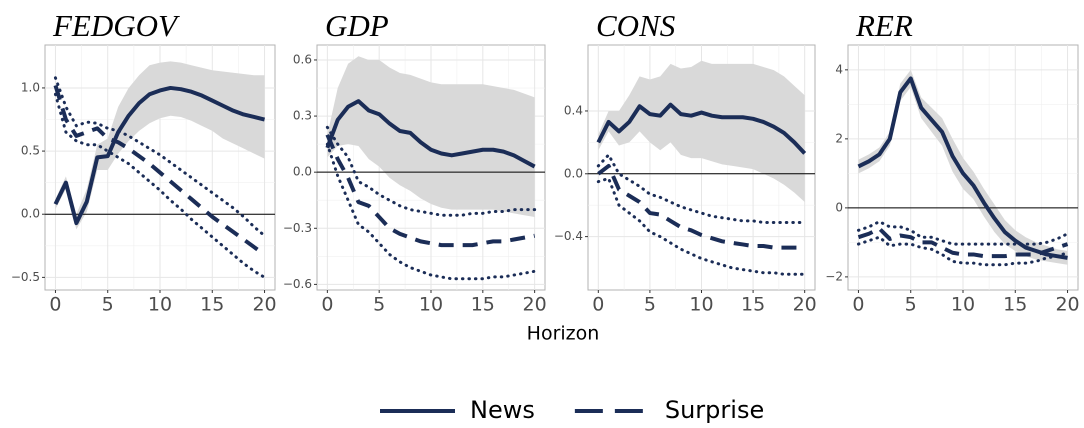 This screenshot has height=428, width=1084. What do you see at coordinates (30, 87) in the screenshot?
I see `y-tick-label: 1.0` at bounding box center [30, 87].